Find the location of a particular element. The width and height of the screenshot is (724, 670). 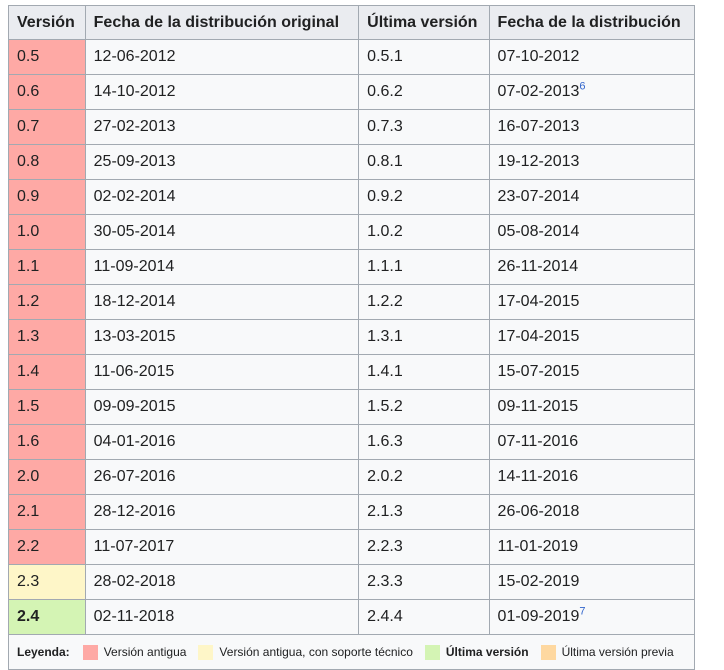

table-row: 0.9 02-02-2014 0.9.2 23-07-2014 is located at coordinates (351, 197).